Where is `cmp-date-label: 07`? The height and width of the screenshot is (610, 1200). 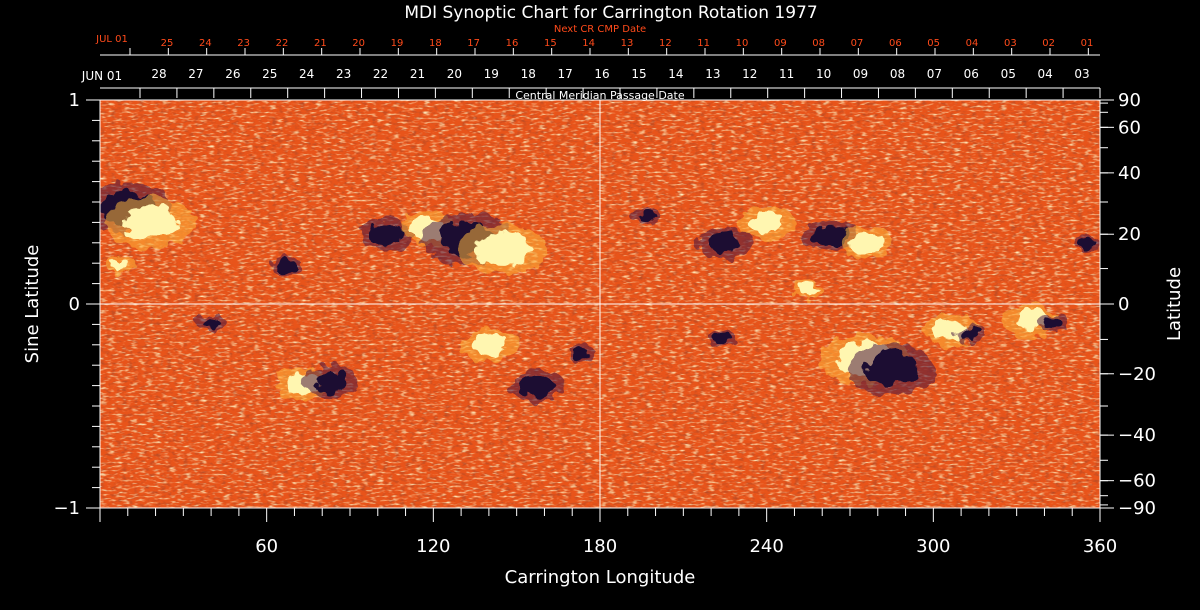
cmp-date-label: 07 is located at coordinates (934, 74).